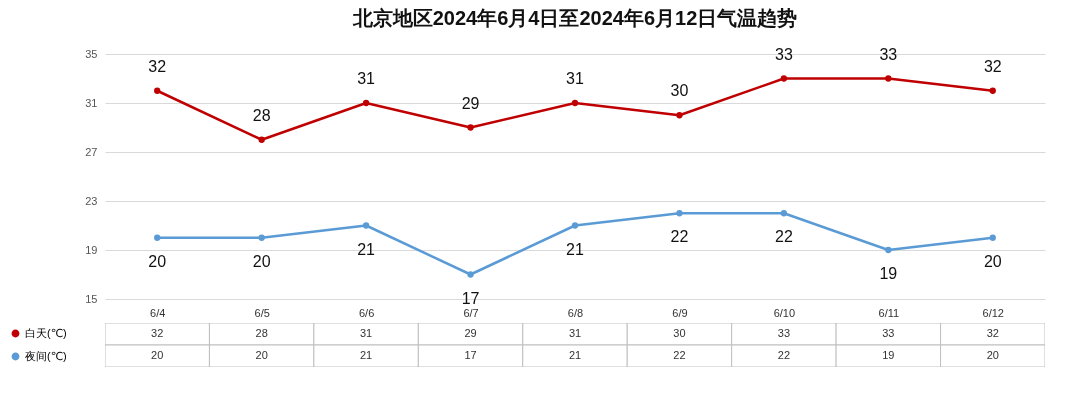  Describe the element at coordinates (262, 312) in the screenshot. I see `x-tick-label: 6/5` at that location.